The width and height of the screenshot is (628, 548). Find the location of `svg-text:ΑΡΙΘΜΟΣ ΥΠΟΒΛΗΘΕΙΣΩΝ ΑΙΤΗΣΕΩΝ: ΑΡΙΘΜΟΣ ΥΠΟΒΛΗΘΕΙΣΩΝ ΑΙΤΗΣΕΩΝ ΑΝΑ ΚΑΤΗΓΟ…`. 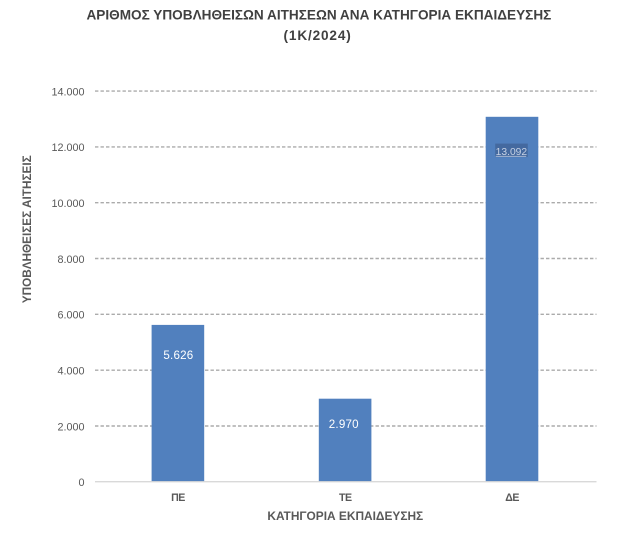

svg-text:ΑΡΙΘΜΟΣ ΥΠΟΒΛΗΘΕΙΣΩΝ ΑΙΤΗΣΕΩΝ: ΑΡΙΘΜΟΣ ΥΠΟΒΛΗΘΕΙΣΩΝ ΑΙΤΗΣΕΩΝ ΑΝΑ ΚΑΤΗΓΟ… is located at coordinates (318, 15).